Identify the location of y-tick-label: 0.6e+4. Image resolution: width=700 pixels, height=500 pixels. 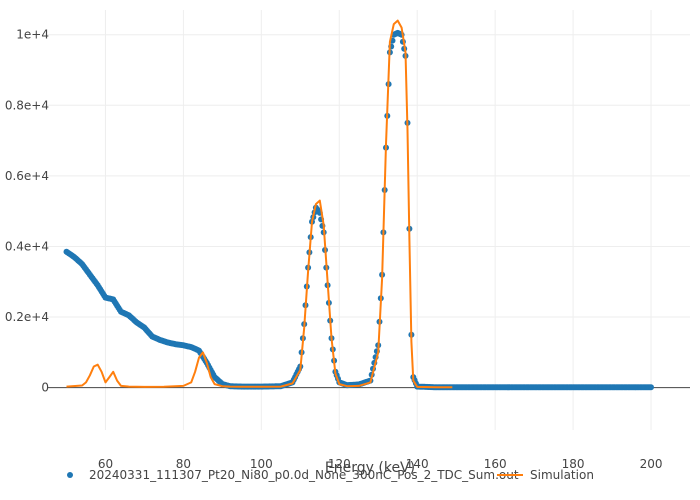
(27, 176).